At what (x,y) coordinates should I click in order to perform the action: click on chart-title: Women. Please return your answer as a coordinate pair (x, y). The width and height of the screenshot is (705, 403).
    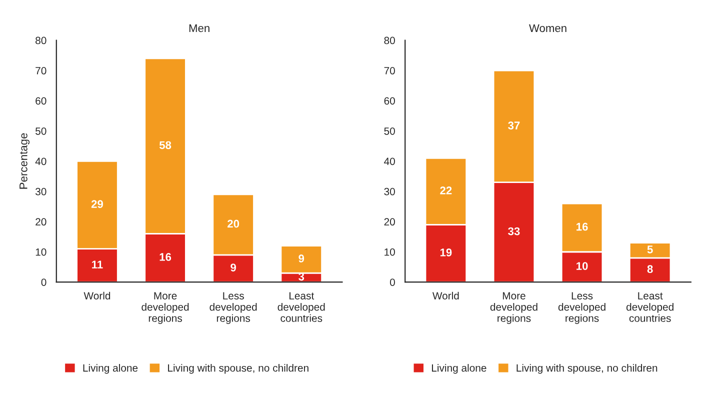
    Looking at the image, I should click on (547, 28).